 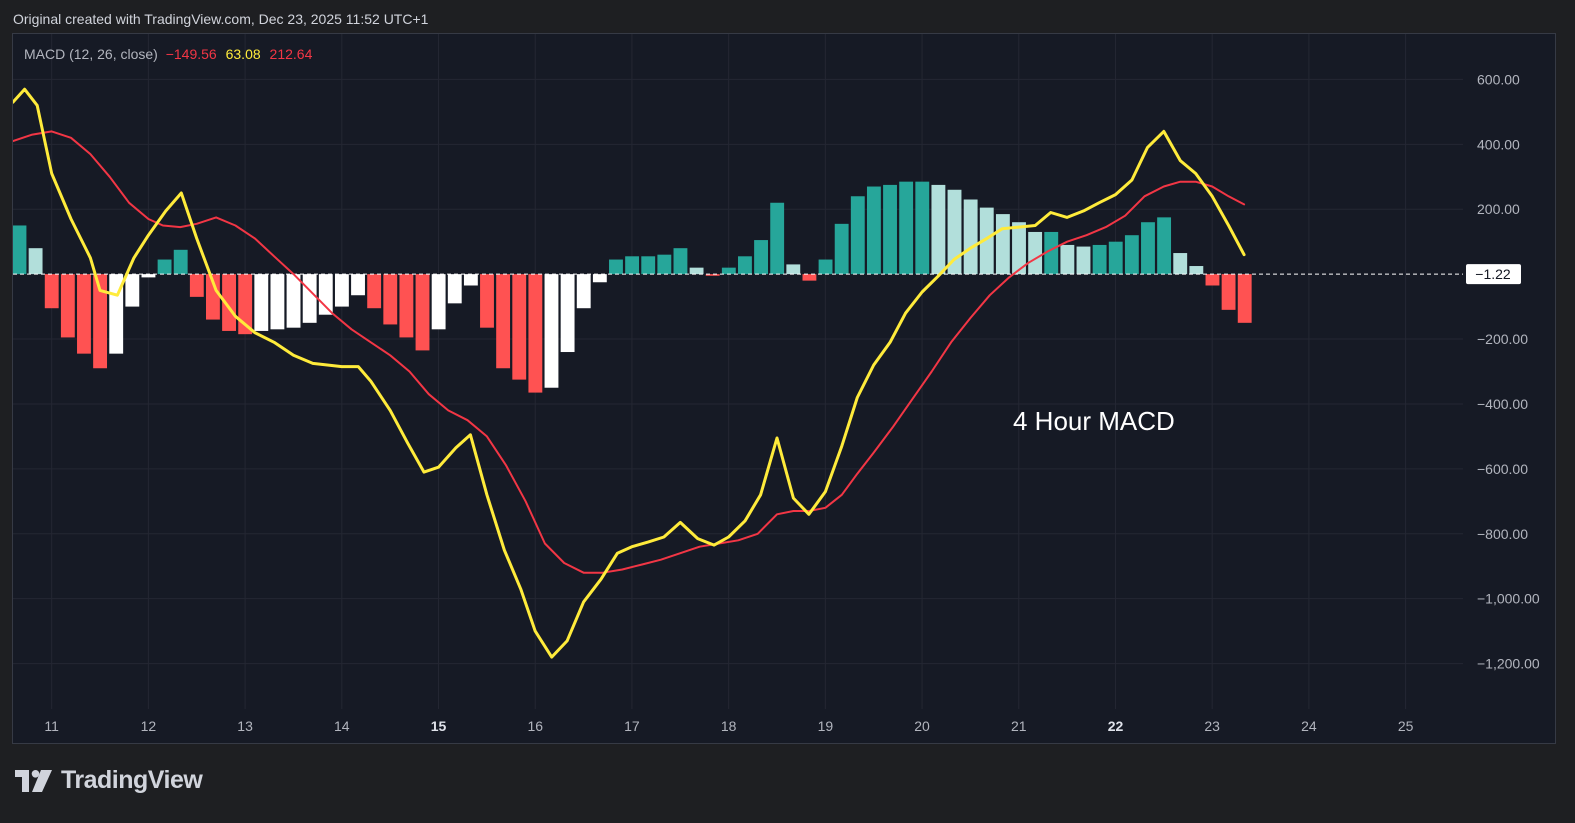 What do you see at coordinates (535, 726) in the screenshot?
I see `x-tick-label: 16` at bounding box center [535, 726].